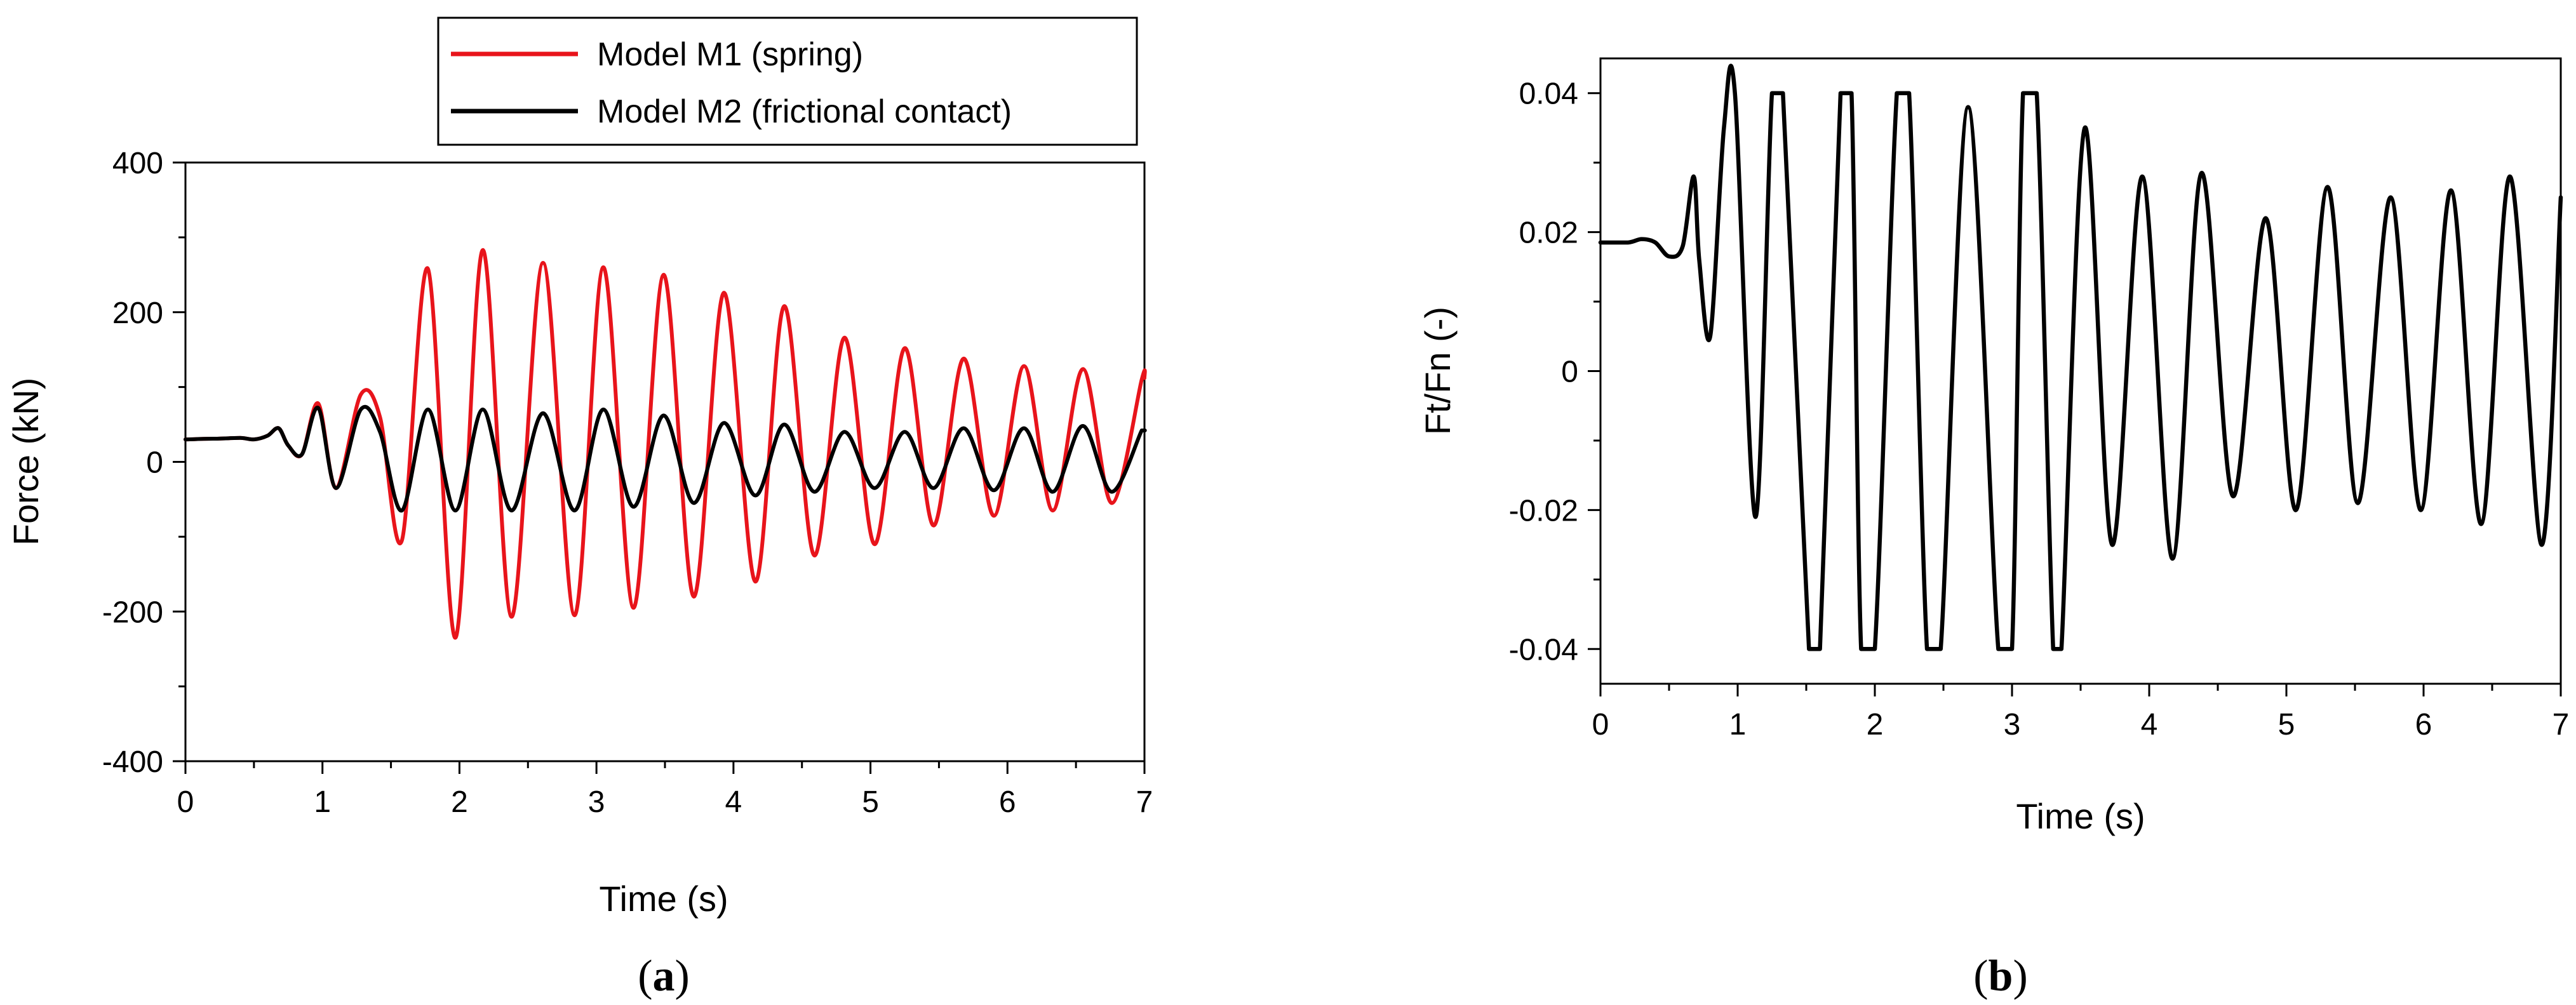 The image size is (2576, 1005). I want to click on x-axis-label-b: Time (s), so click(2080, 816).